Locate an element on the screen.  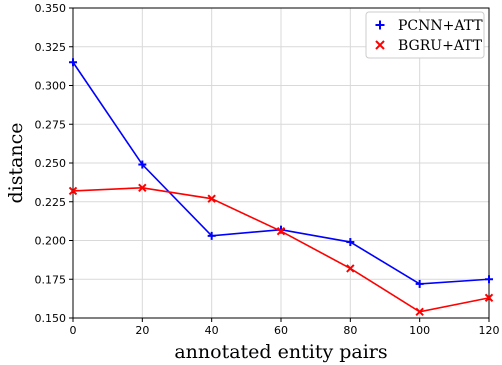
y-tick-label: 0.275 is located at coordinates (51, 124).